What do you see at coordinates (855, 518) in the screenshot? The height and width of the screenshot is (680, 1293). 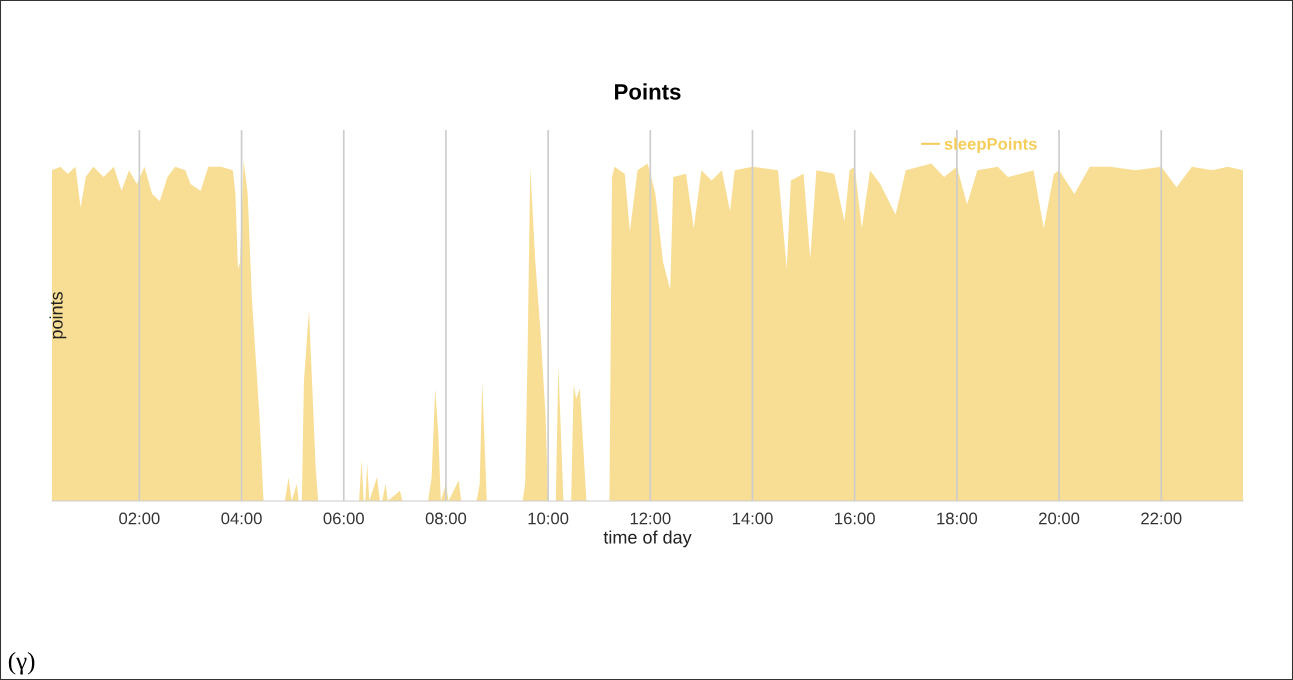 I see `x-tick-label: 16:00` at bounding box center [855, 518].